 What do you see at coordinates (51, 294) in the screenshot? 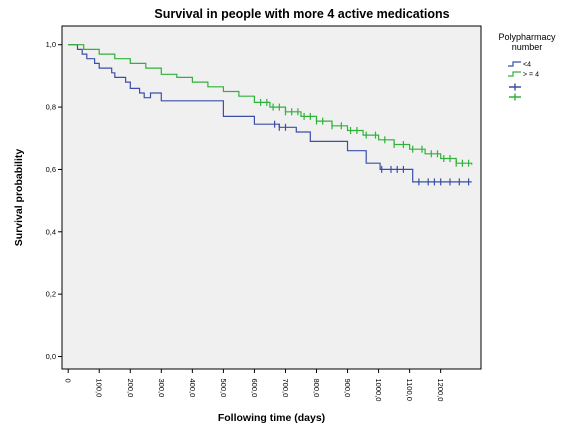
I see `y-tick-label: 0,2` at bounding box center [51, 294].